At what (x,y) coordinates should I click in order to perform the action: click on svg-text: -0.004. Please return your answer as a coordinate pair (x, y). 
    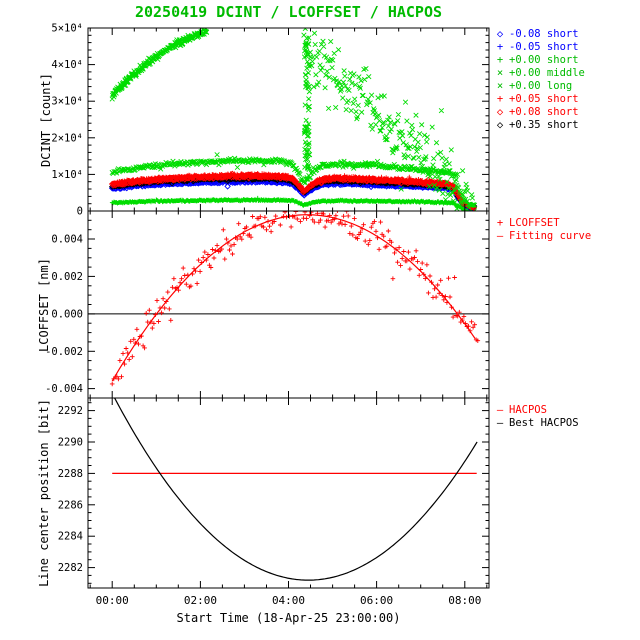
    Looking at the image, I should click on (64, 389).